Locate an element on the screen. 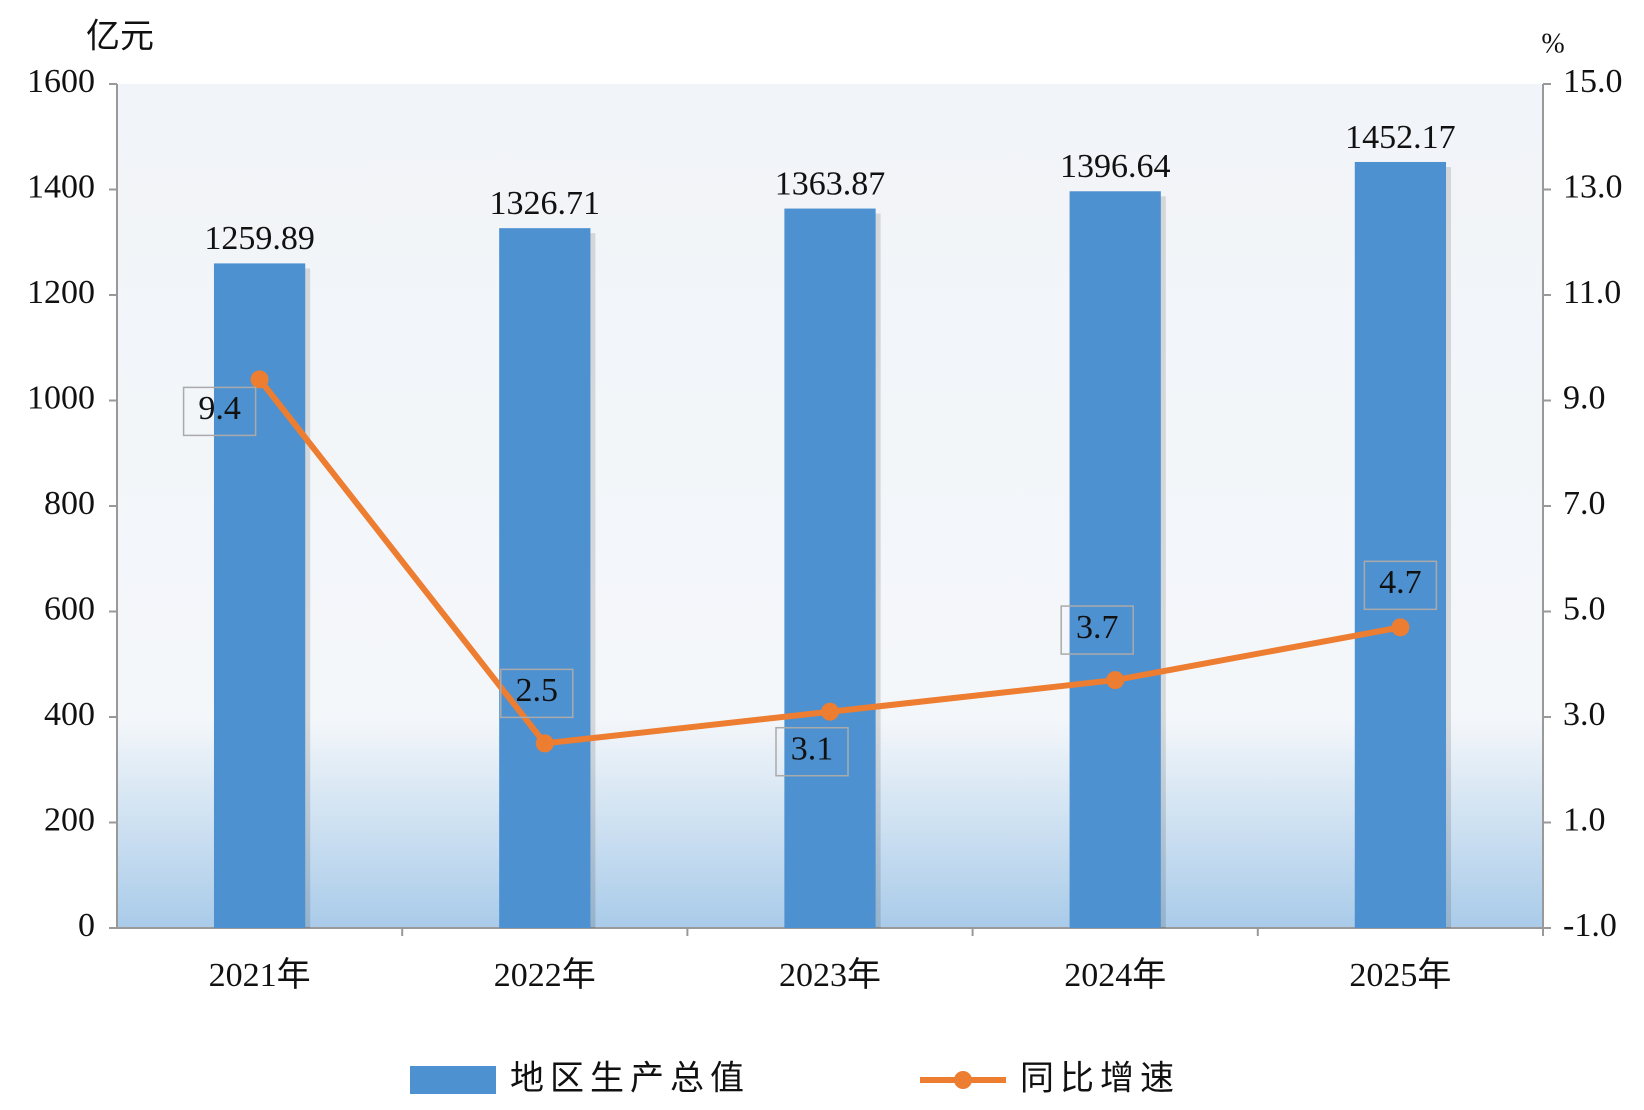  y-tick-label: 0 is located at coordinates (86, 925).